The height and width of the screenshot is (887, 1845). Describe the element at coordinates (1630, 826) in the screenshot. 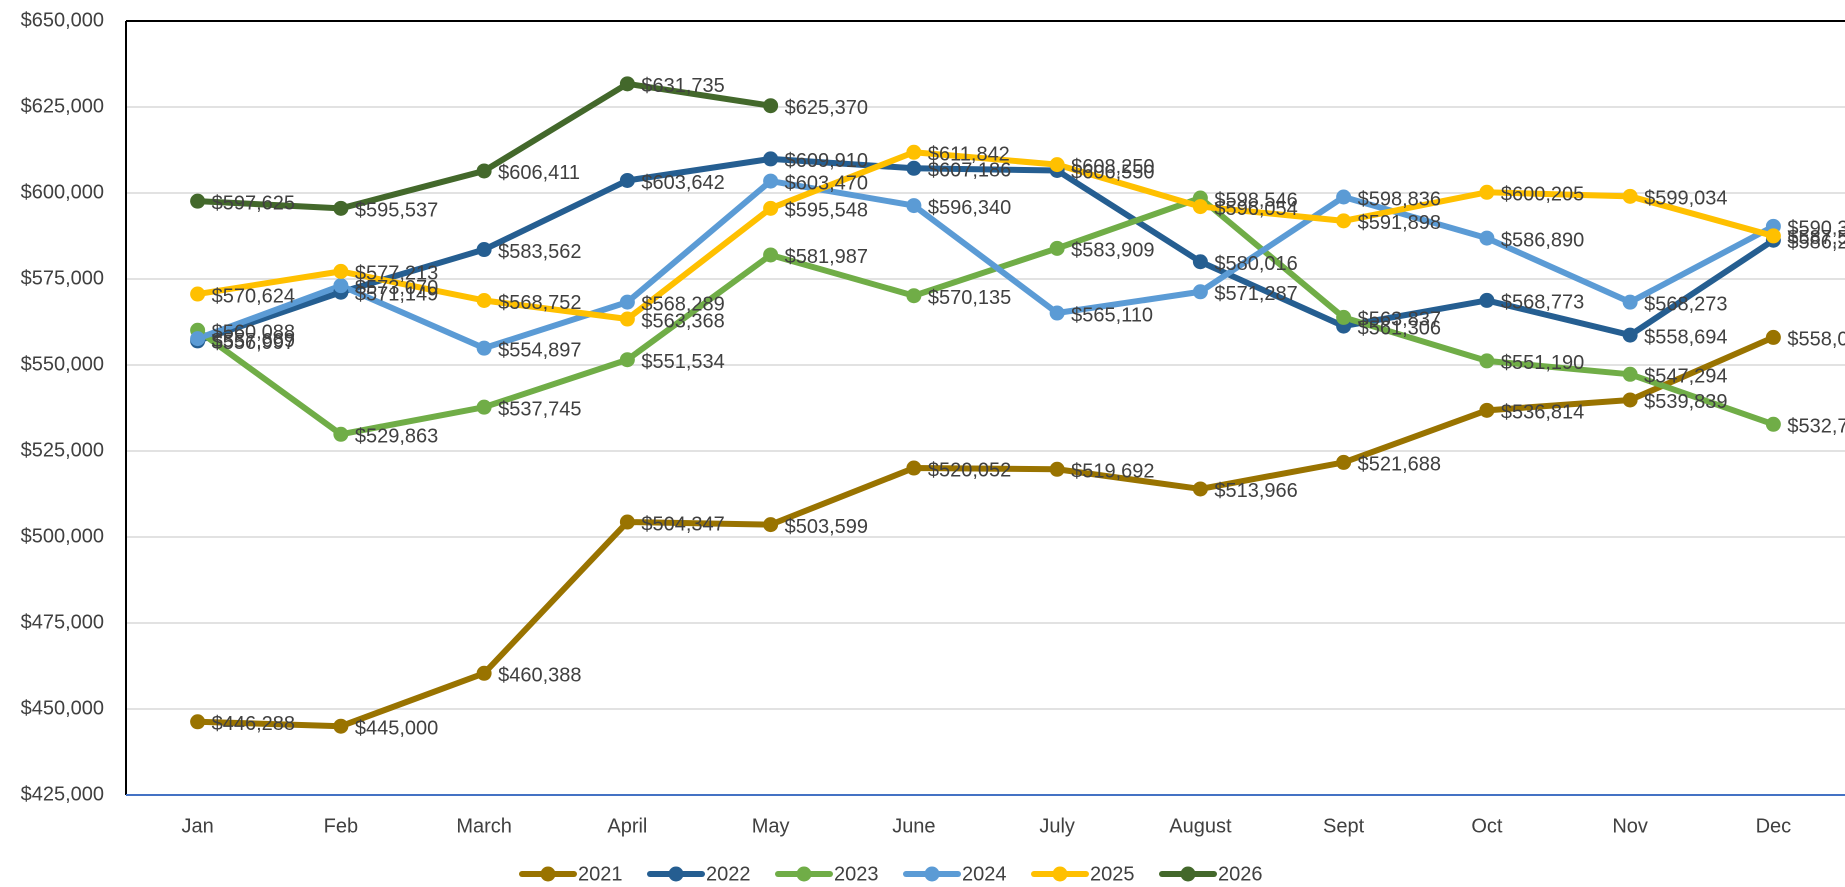

I see `x-tick-label: Nov` at that location.